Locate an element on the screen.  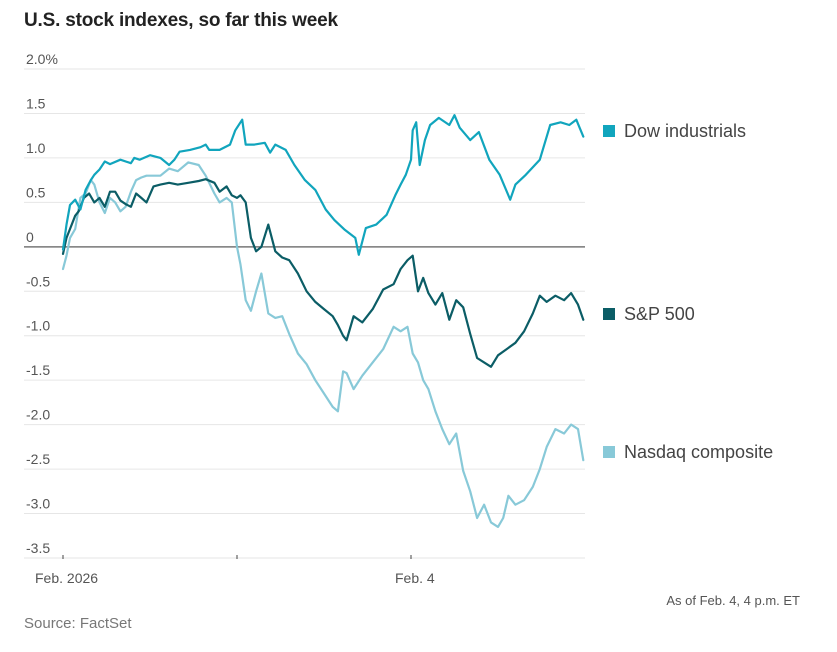
y-tick-label: 1.5 is located at coordinates (36, 103).